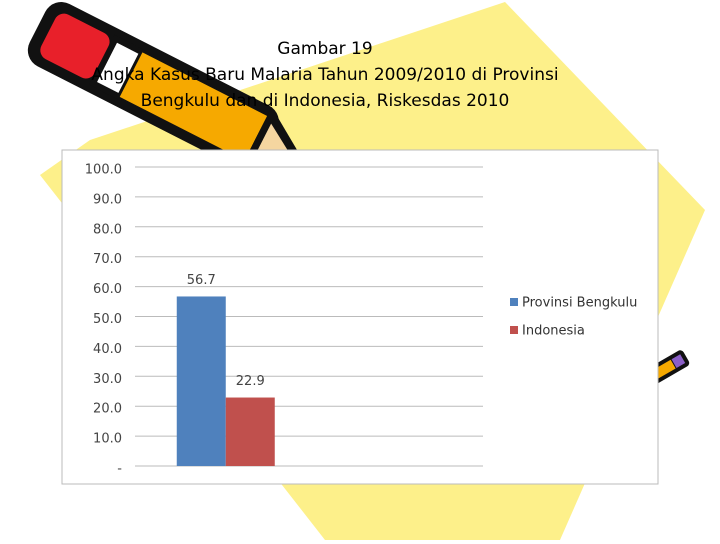 Image resolution: width=720 pixels, height=544 pixels. What do you see at coordinates (553, 331) in the screenshot?
I see `legend-label: Indonesia` at bounding box center [553, 331].